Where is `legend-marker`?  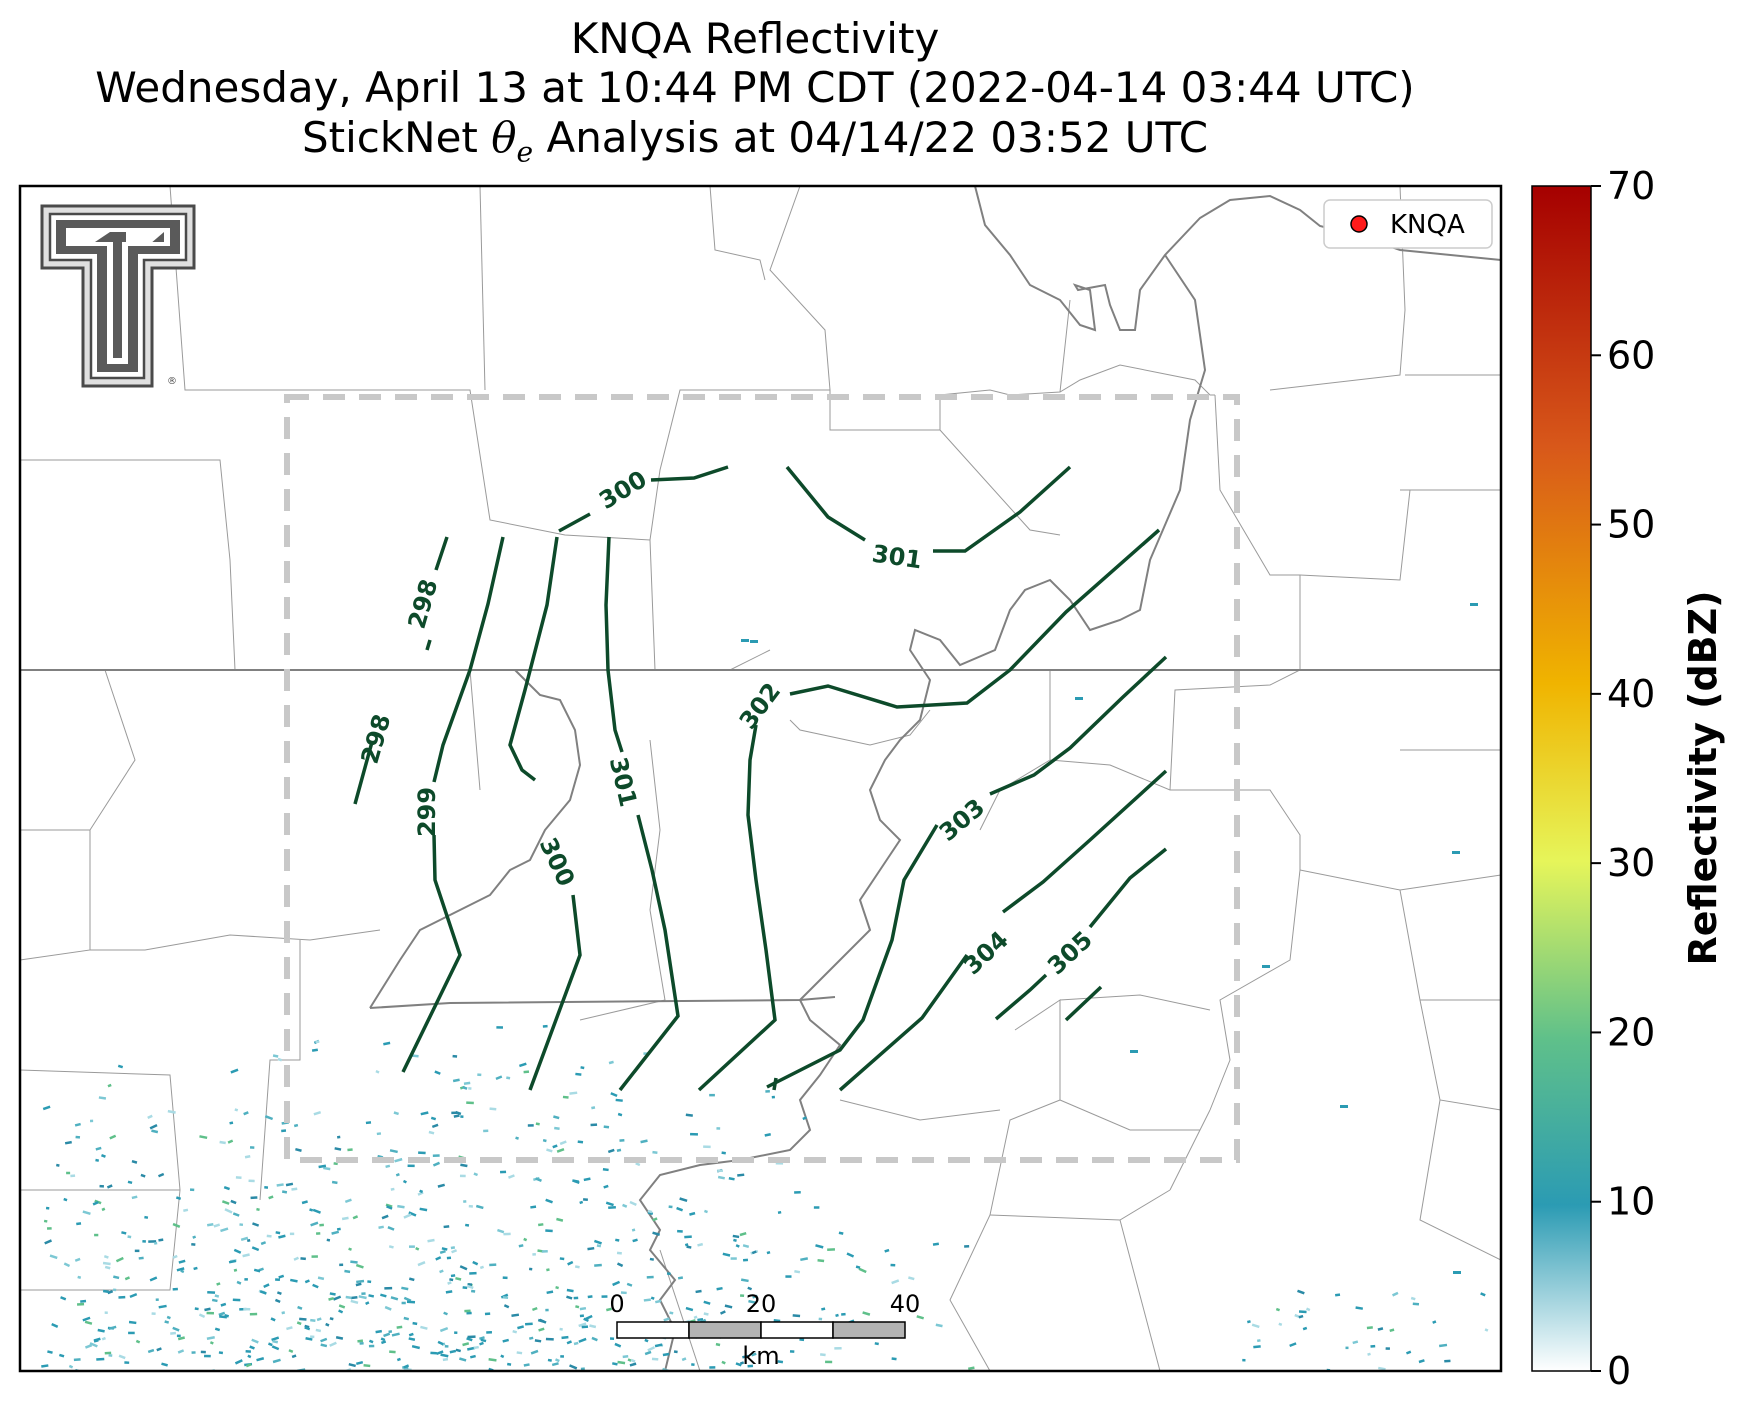
legend-marker is located at coordinates (1359, 224).